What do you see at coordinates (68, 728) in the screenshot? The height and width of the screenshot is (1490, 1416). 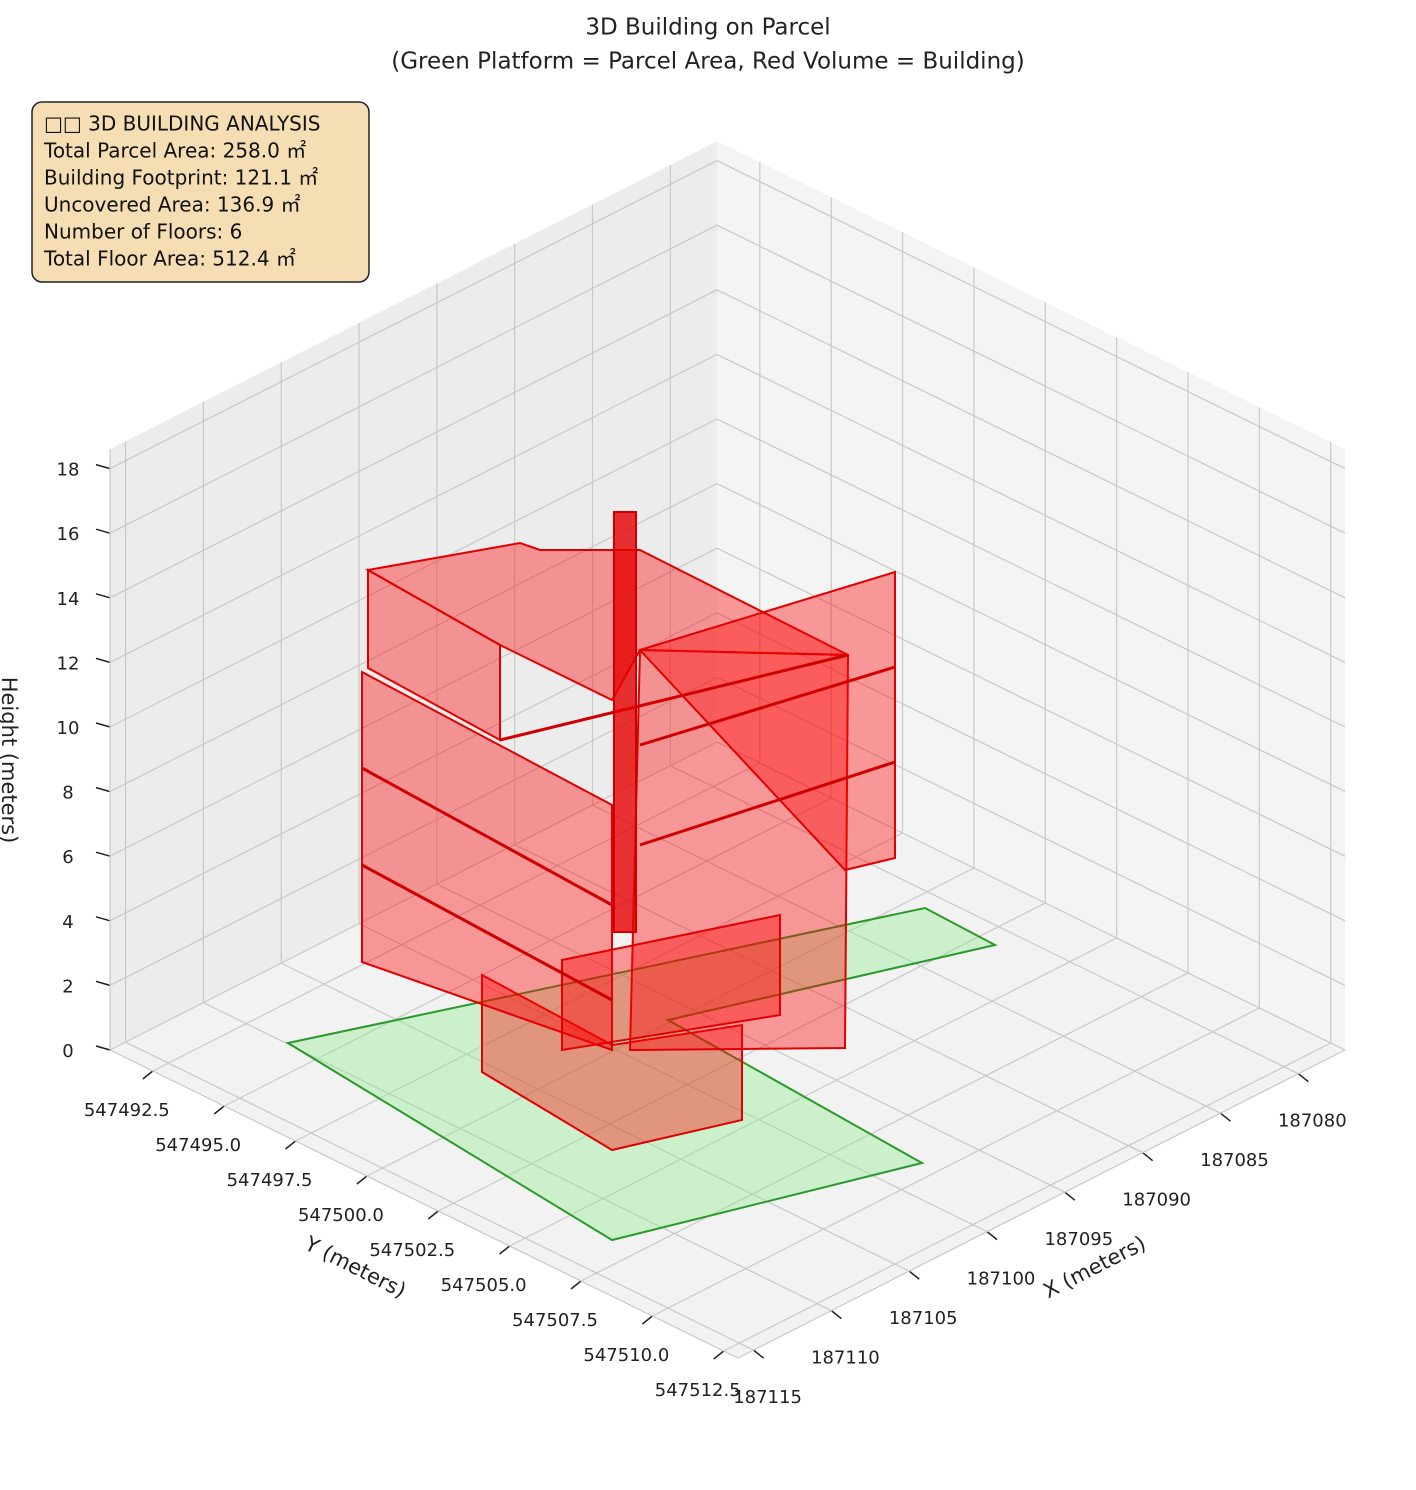 I see `z-tick-label: 10` at bounding box center [68, 728].